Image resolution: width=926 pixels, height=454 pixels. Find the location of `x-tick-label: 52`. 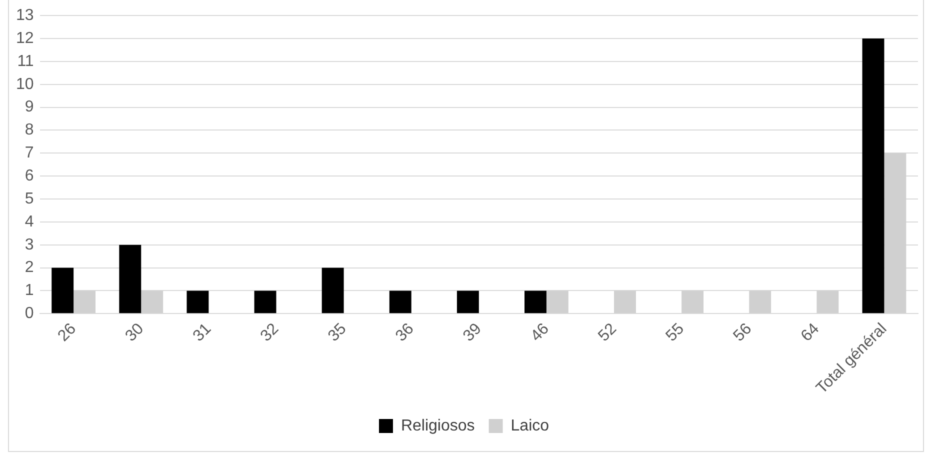

x-tick-label: 52 is located at coordinates (607, 332).